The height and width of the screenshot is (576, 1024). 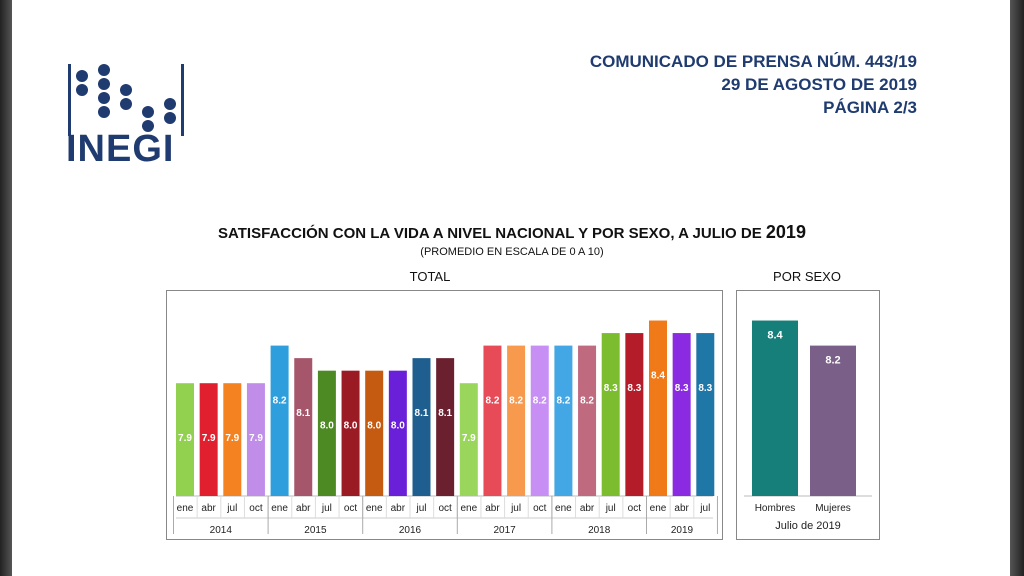 I want to click on figure-subtitle: (PROMEDIO EN ESCALA DE 0 A 10), so click(x=512, y=252).